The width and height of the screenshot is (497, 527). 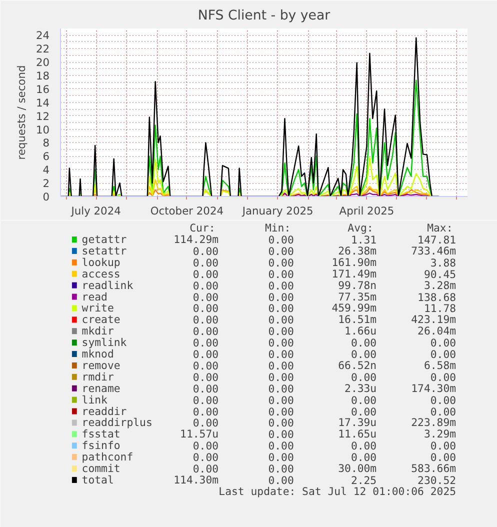 What do you see at coordinates (354, 308) in the screenshot?
I see `text: 459.99m` at bounding box center [354, 308].